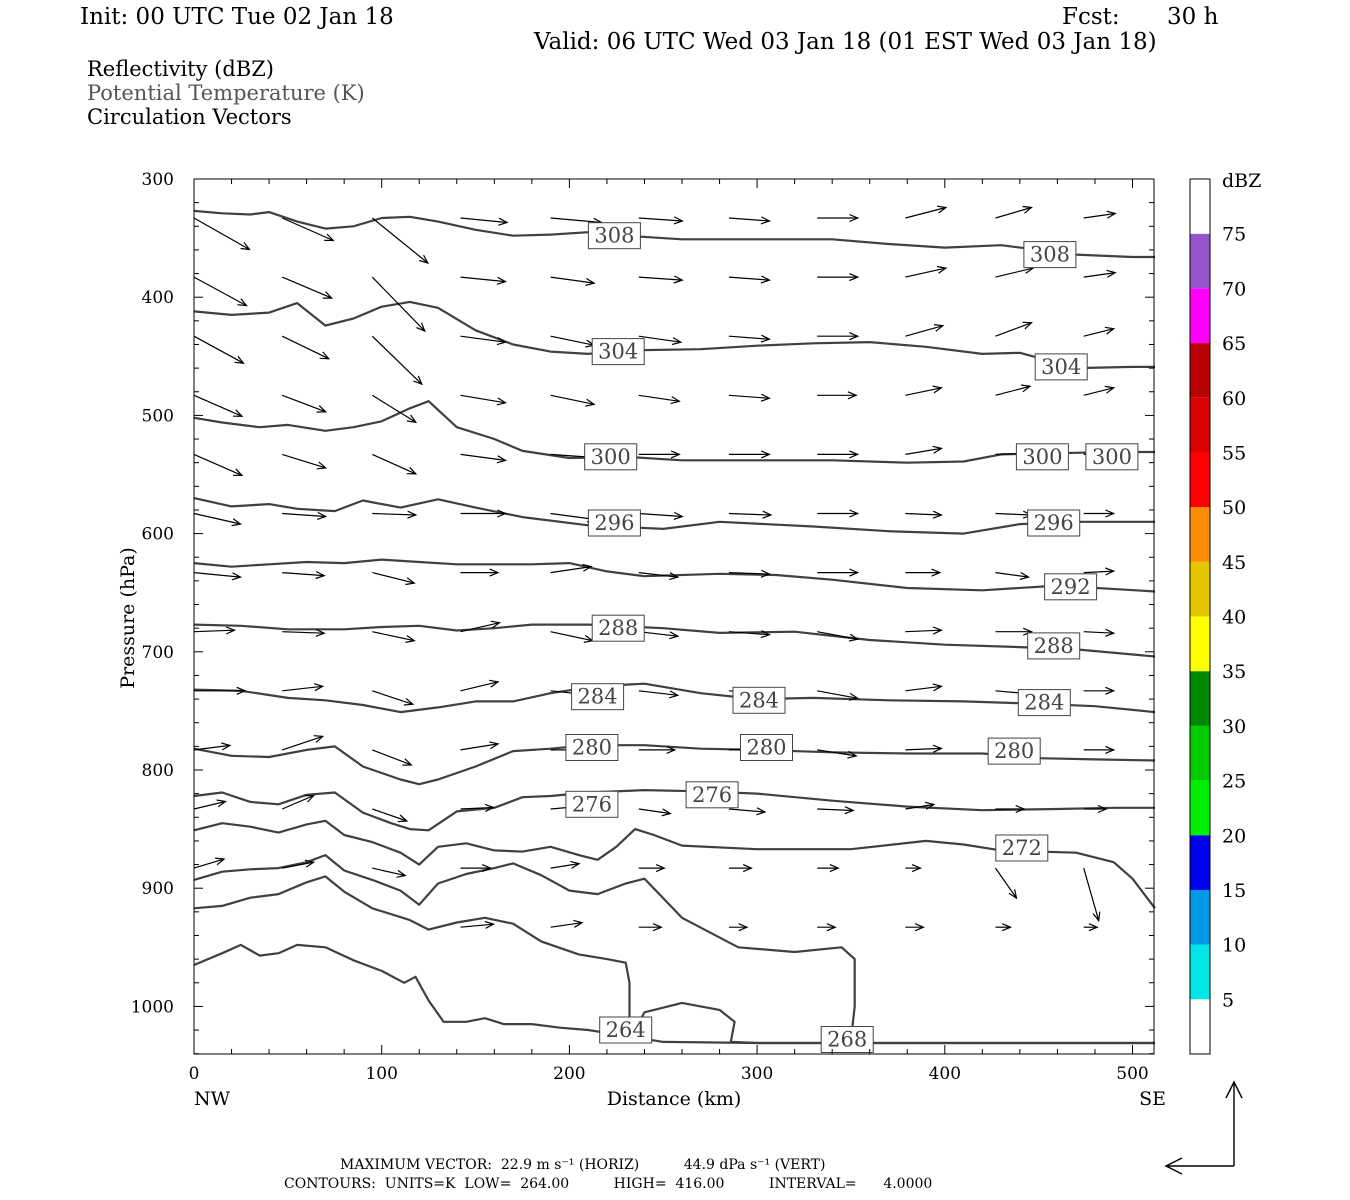 This screenshot has height=1200, width=1350. I want to click on y-tick-label: 700, so click(158, 653).